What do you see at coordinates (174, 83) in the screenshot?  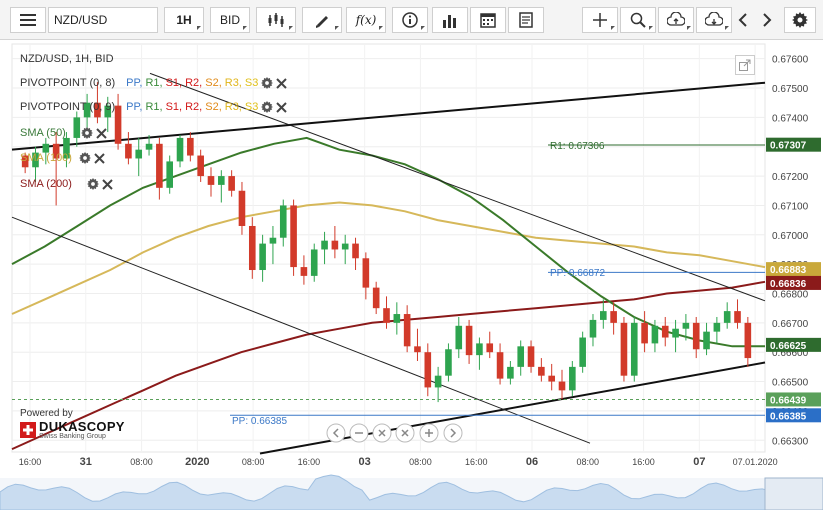 I see `level-s1: S1,` at bounding box center [174, 83].